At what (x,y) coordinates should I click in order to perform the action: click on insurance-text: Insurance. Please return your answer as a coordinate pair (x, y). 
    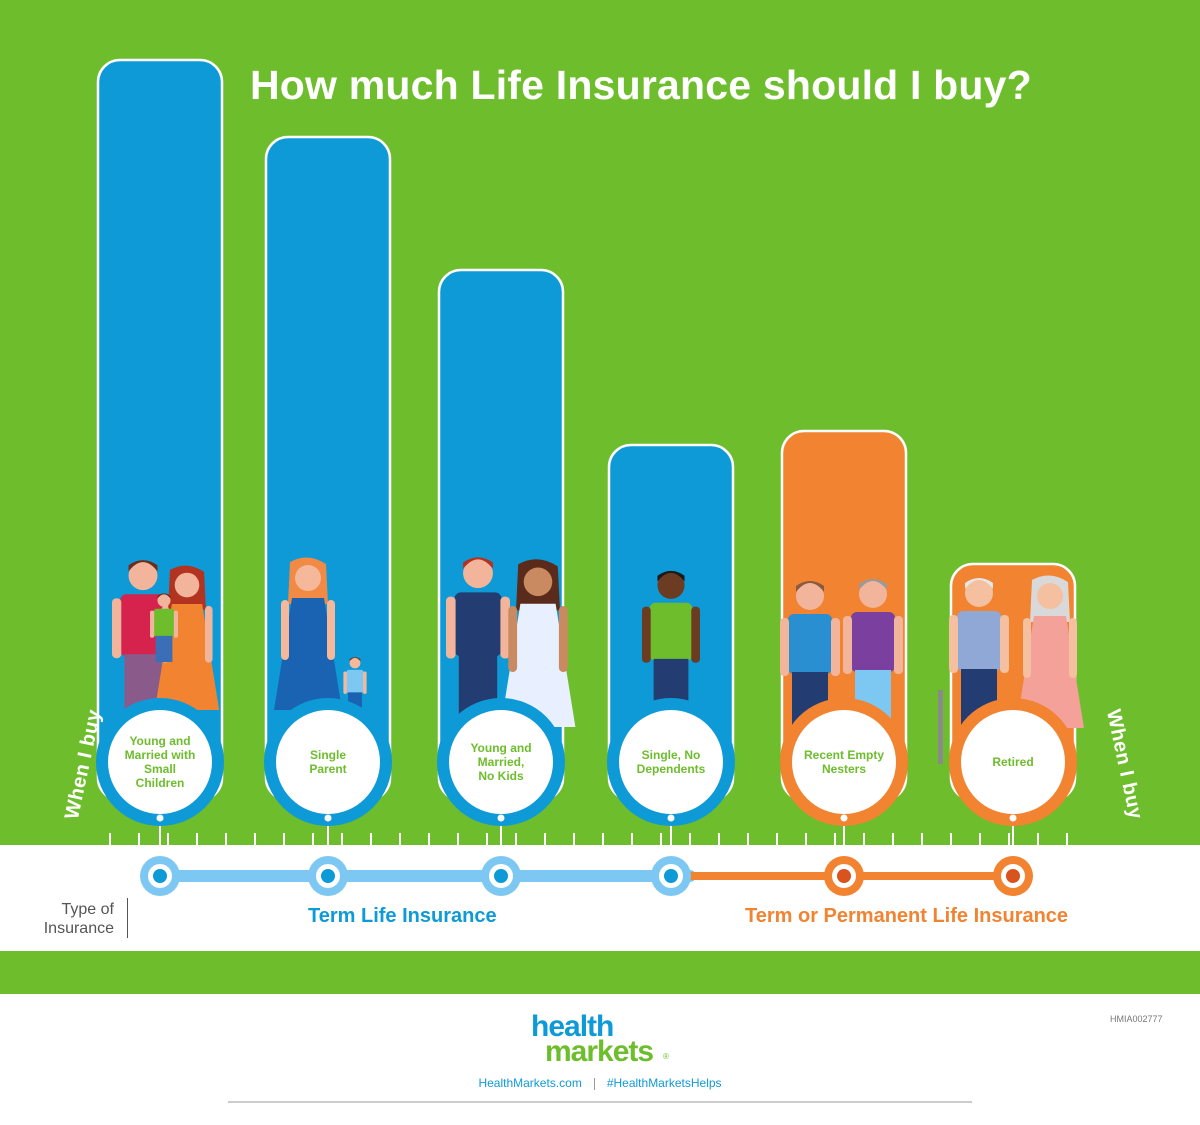
    Looking at the image, I should click on (78, 928).